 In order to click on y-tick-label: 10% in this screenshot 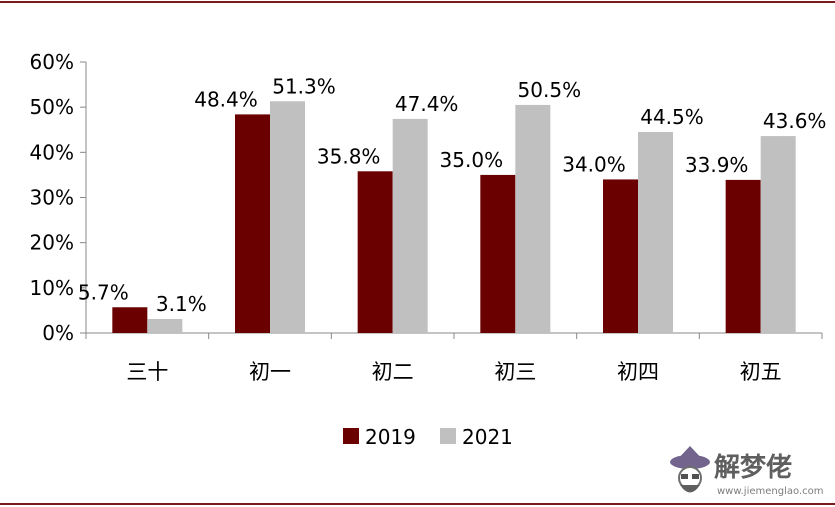, I will do `click(52, 288)`.